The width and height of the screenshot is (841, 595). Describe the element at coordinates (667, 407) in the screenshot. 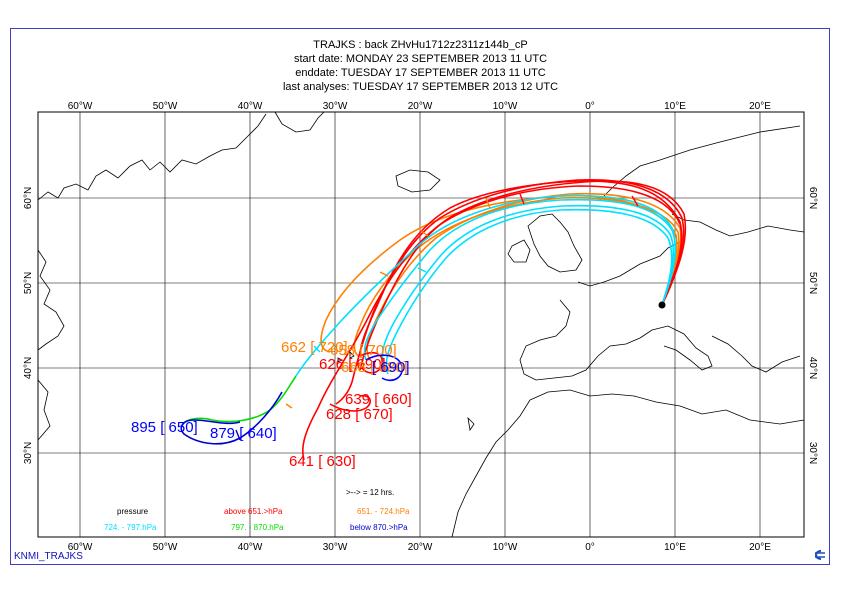

I see `north-africa-coast` at that location.